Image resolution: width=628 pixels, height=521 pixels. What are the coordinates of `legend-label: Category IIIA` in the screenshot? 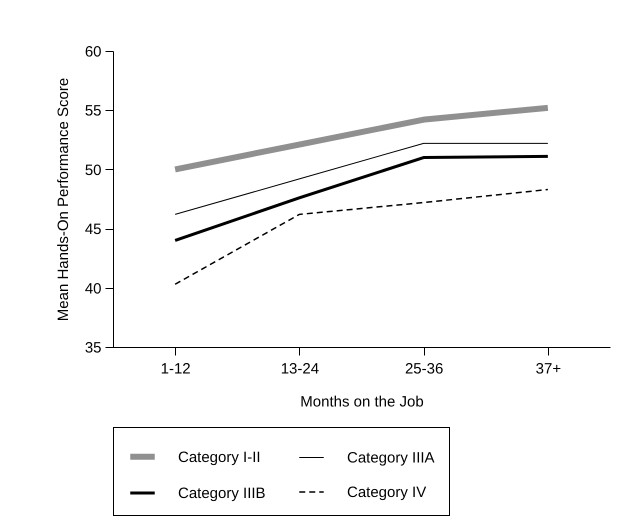 It's located at (391, 458).